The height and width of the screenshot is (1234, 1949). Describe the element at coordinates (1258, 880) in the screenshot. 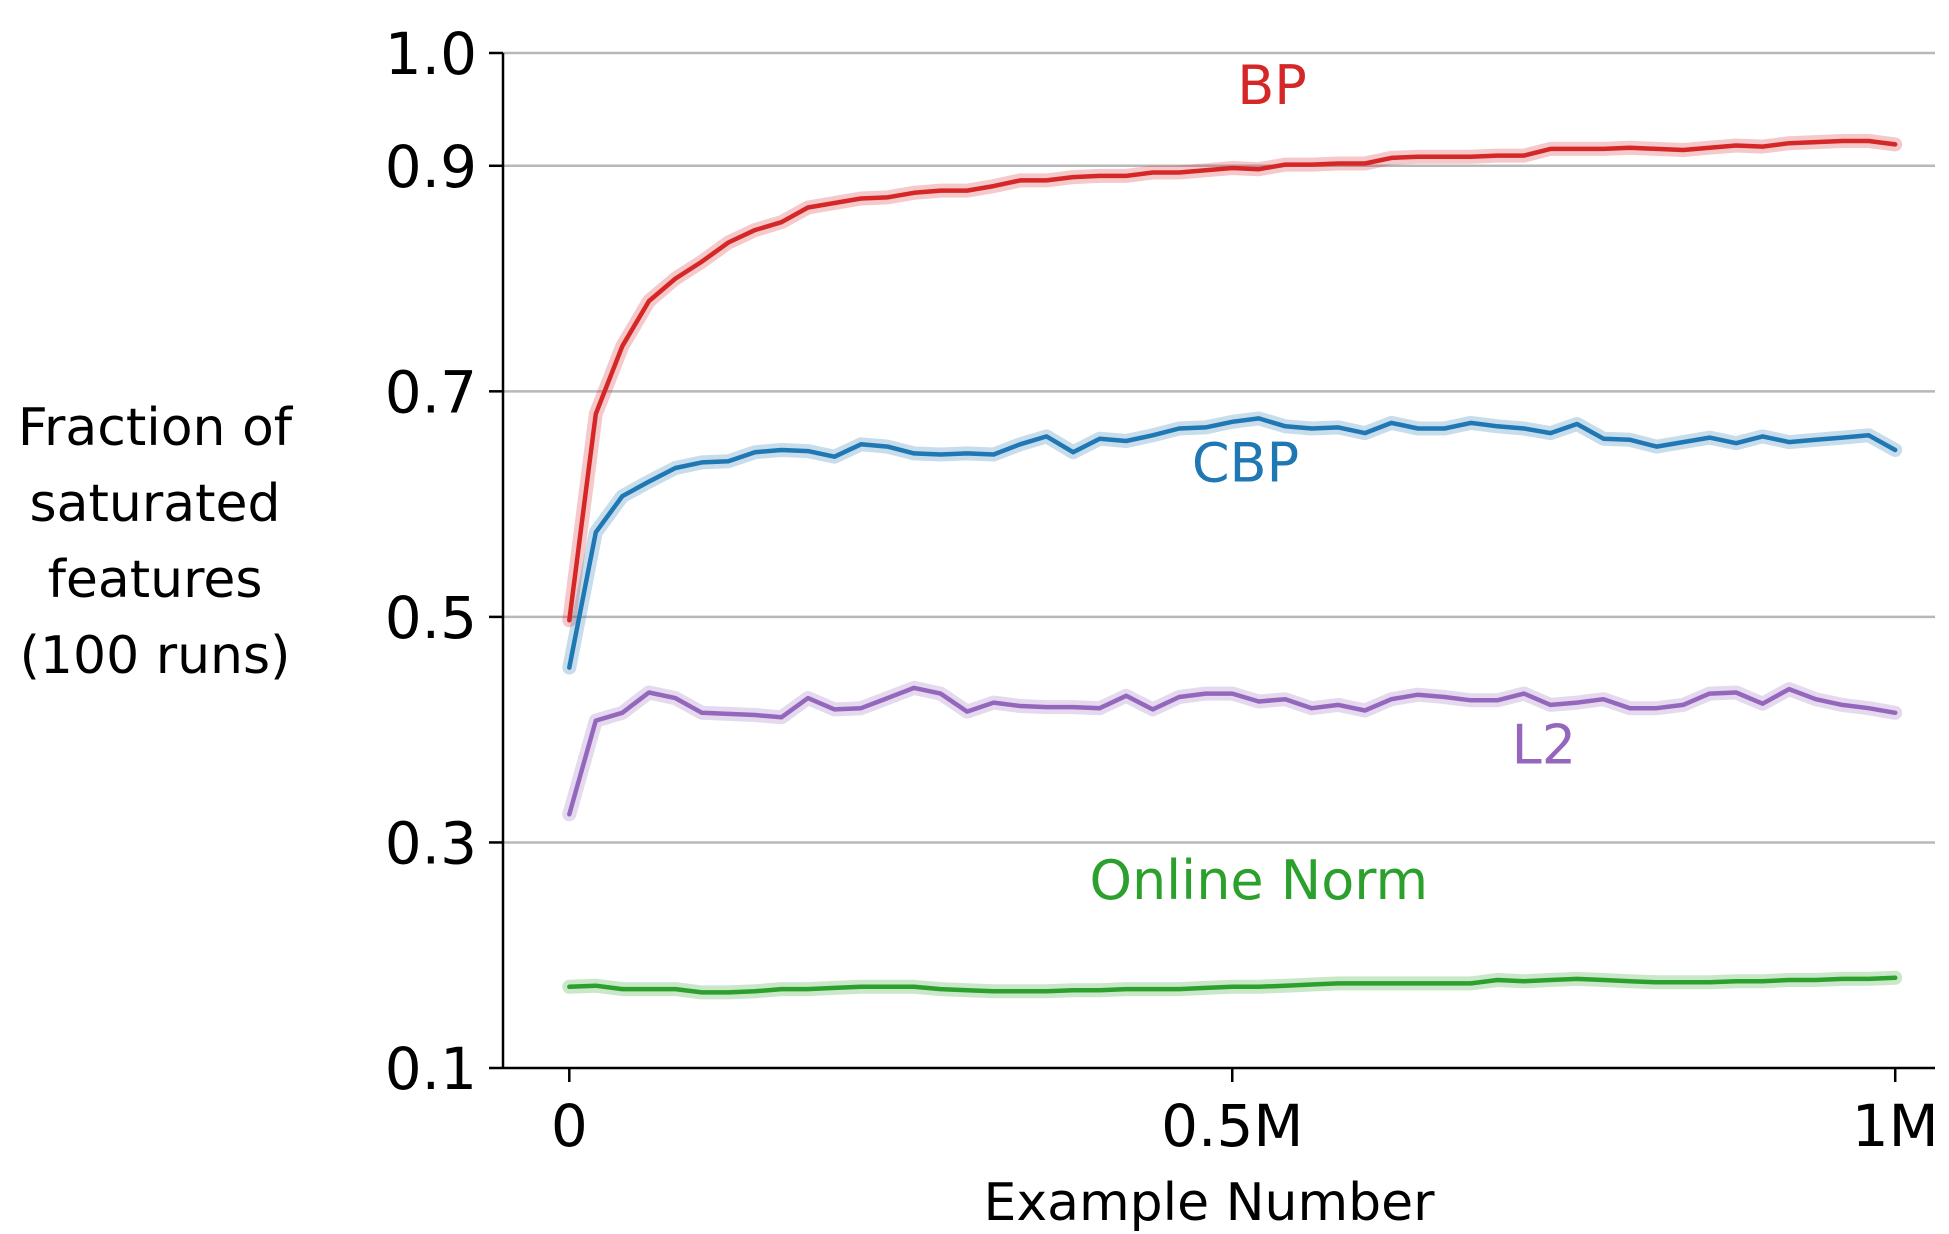

I see `series-label-online-norm: Online Norm` at that location.